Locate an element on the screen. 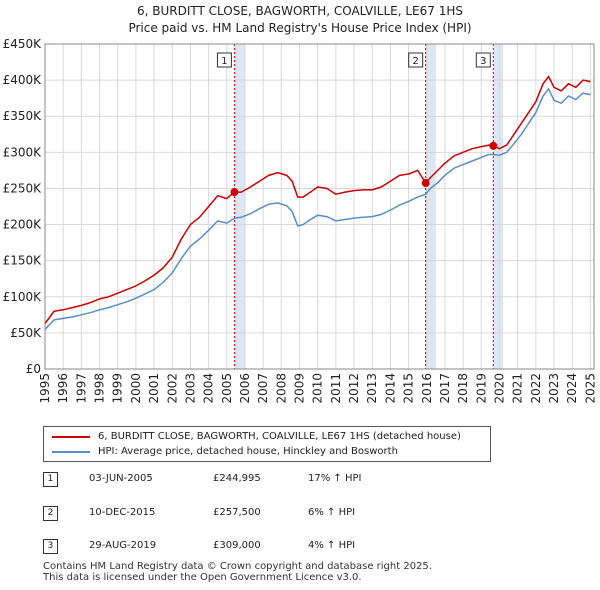 The image size is (600, 590). sale-hpi-diff: 4% ↑ HPI is located at coordinates (332, 545).